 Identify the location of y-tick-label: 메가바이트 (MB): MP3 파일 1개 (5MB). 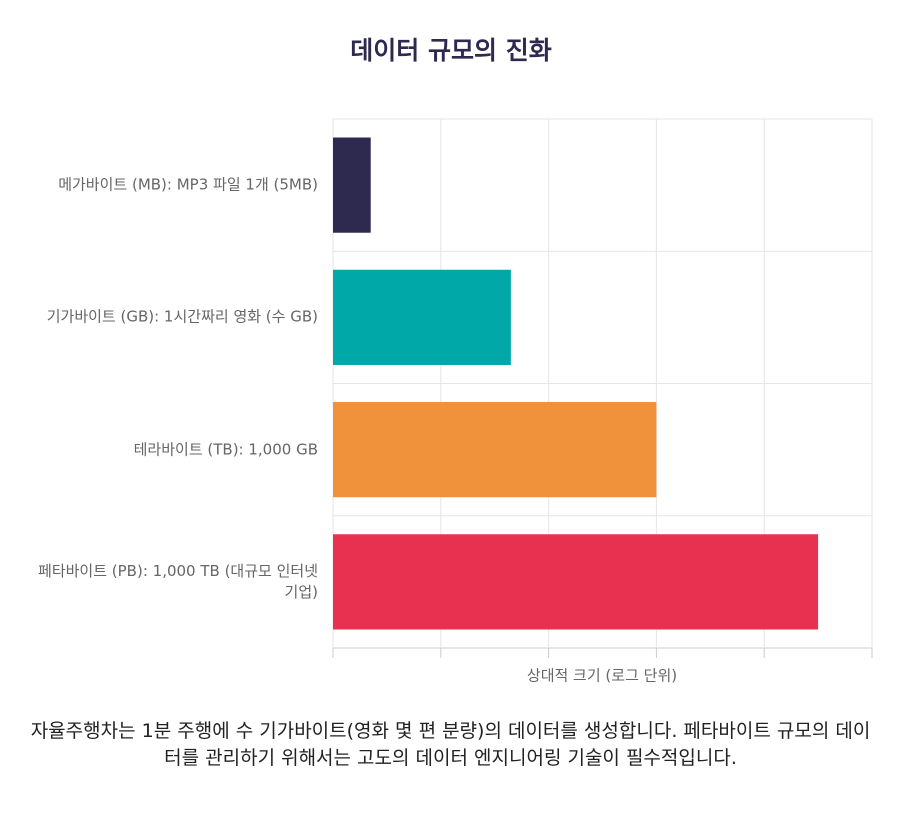
(188, 184).